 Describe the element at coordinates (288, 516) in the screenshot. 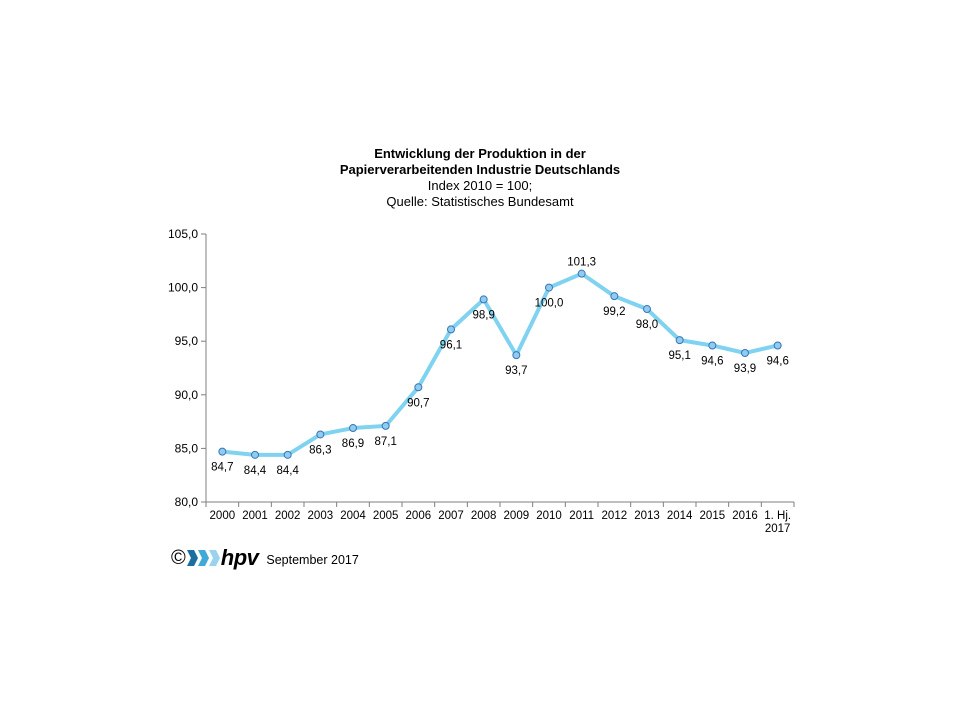

I see `x-tick-label: 2002` at that location.